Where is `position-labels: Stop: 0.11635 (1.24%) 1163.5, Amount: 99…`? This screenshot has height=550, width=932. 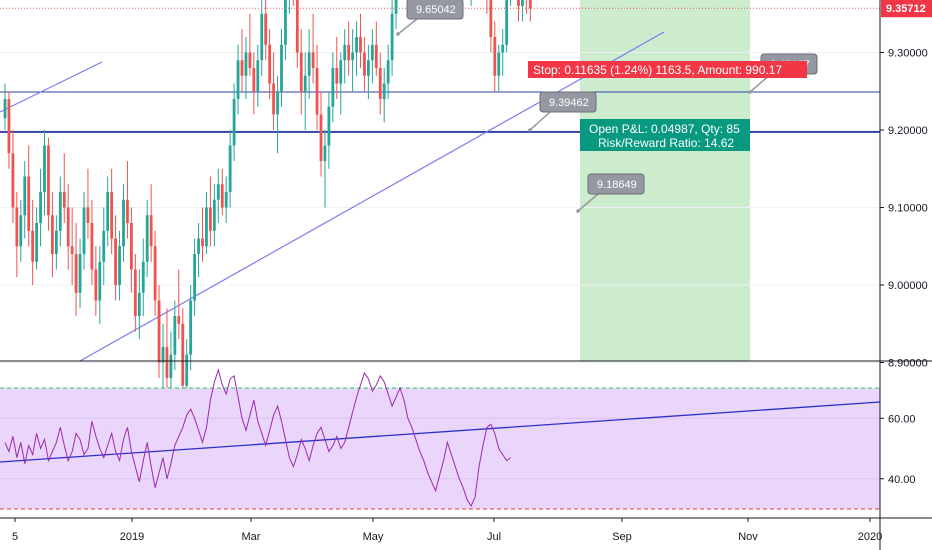
position-labels: Stop: 0.11635 (1.24%) 1163.5, Amount: 99… is located at coordinates (667, 106).